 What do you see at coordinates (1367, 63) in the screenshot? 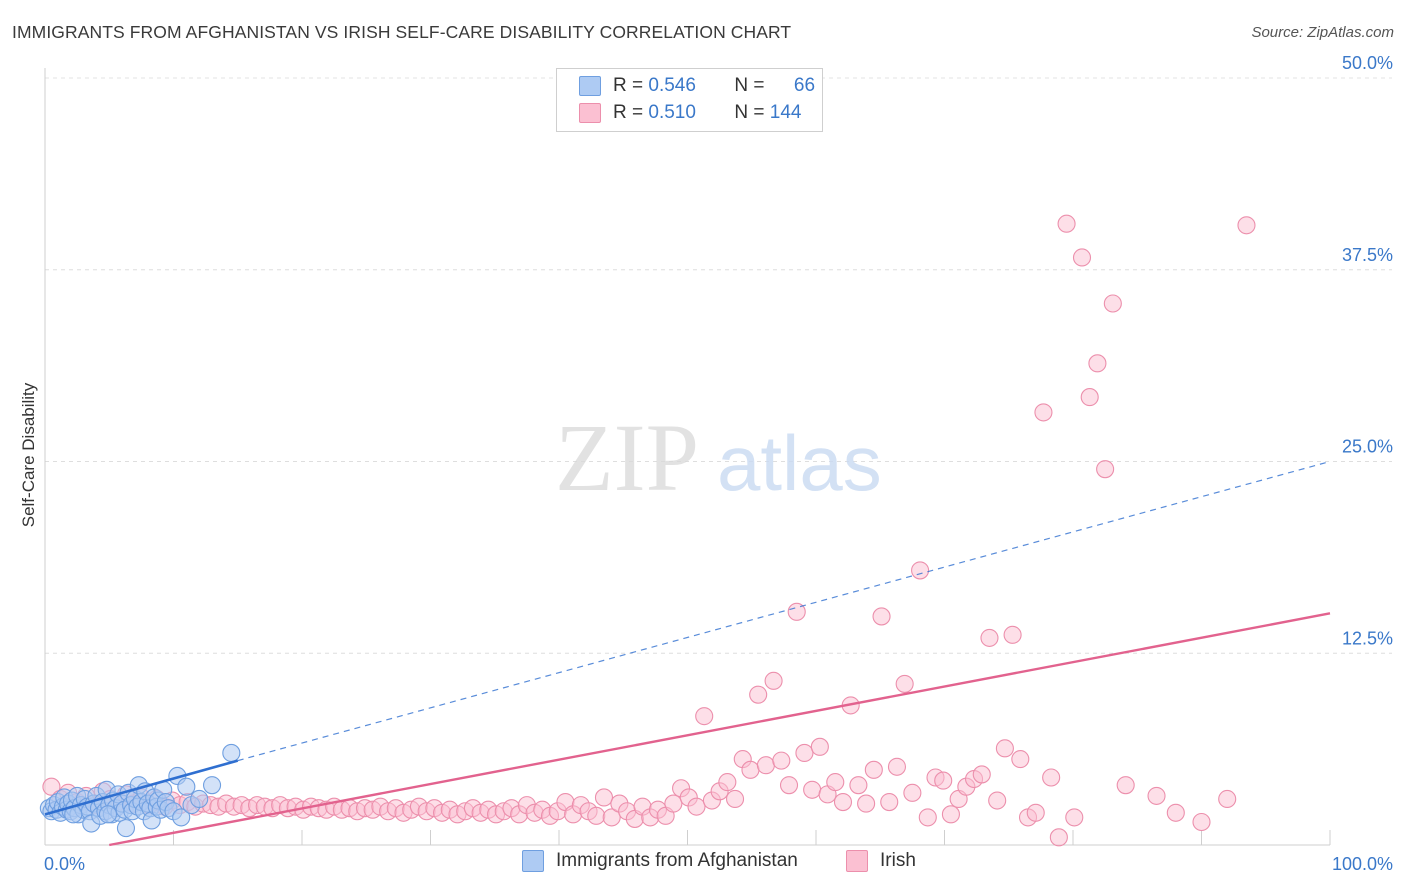
I see `y-tick-label: 50.0%` at bounding box center [1367, 63].